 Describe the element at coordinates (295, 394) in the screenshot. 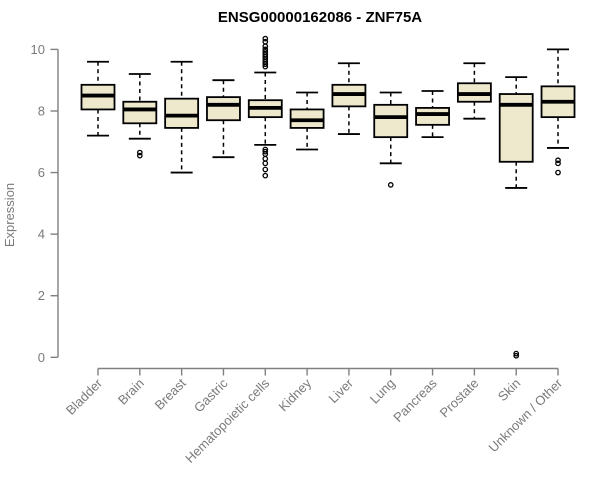

I see `x-tick-label-kidney: Kidney` at that location.